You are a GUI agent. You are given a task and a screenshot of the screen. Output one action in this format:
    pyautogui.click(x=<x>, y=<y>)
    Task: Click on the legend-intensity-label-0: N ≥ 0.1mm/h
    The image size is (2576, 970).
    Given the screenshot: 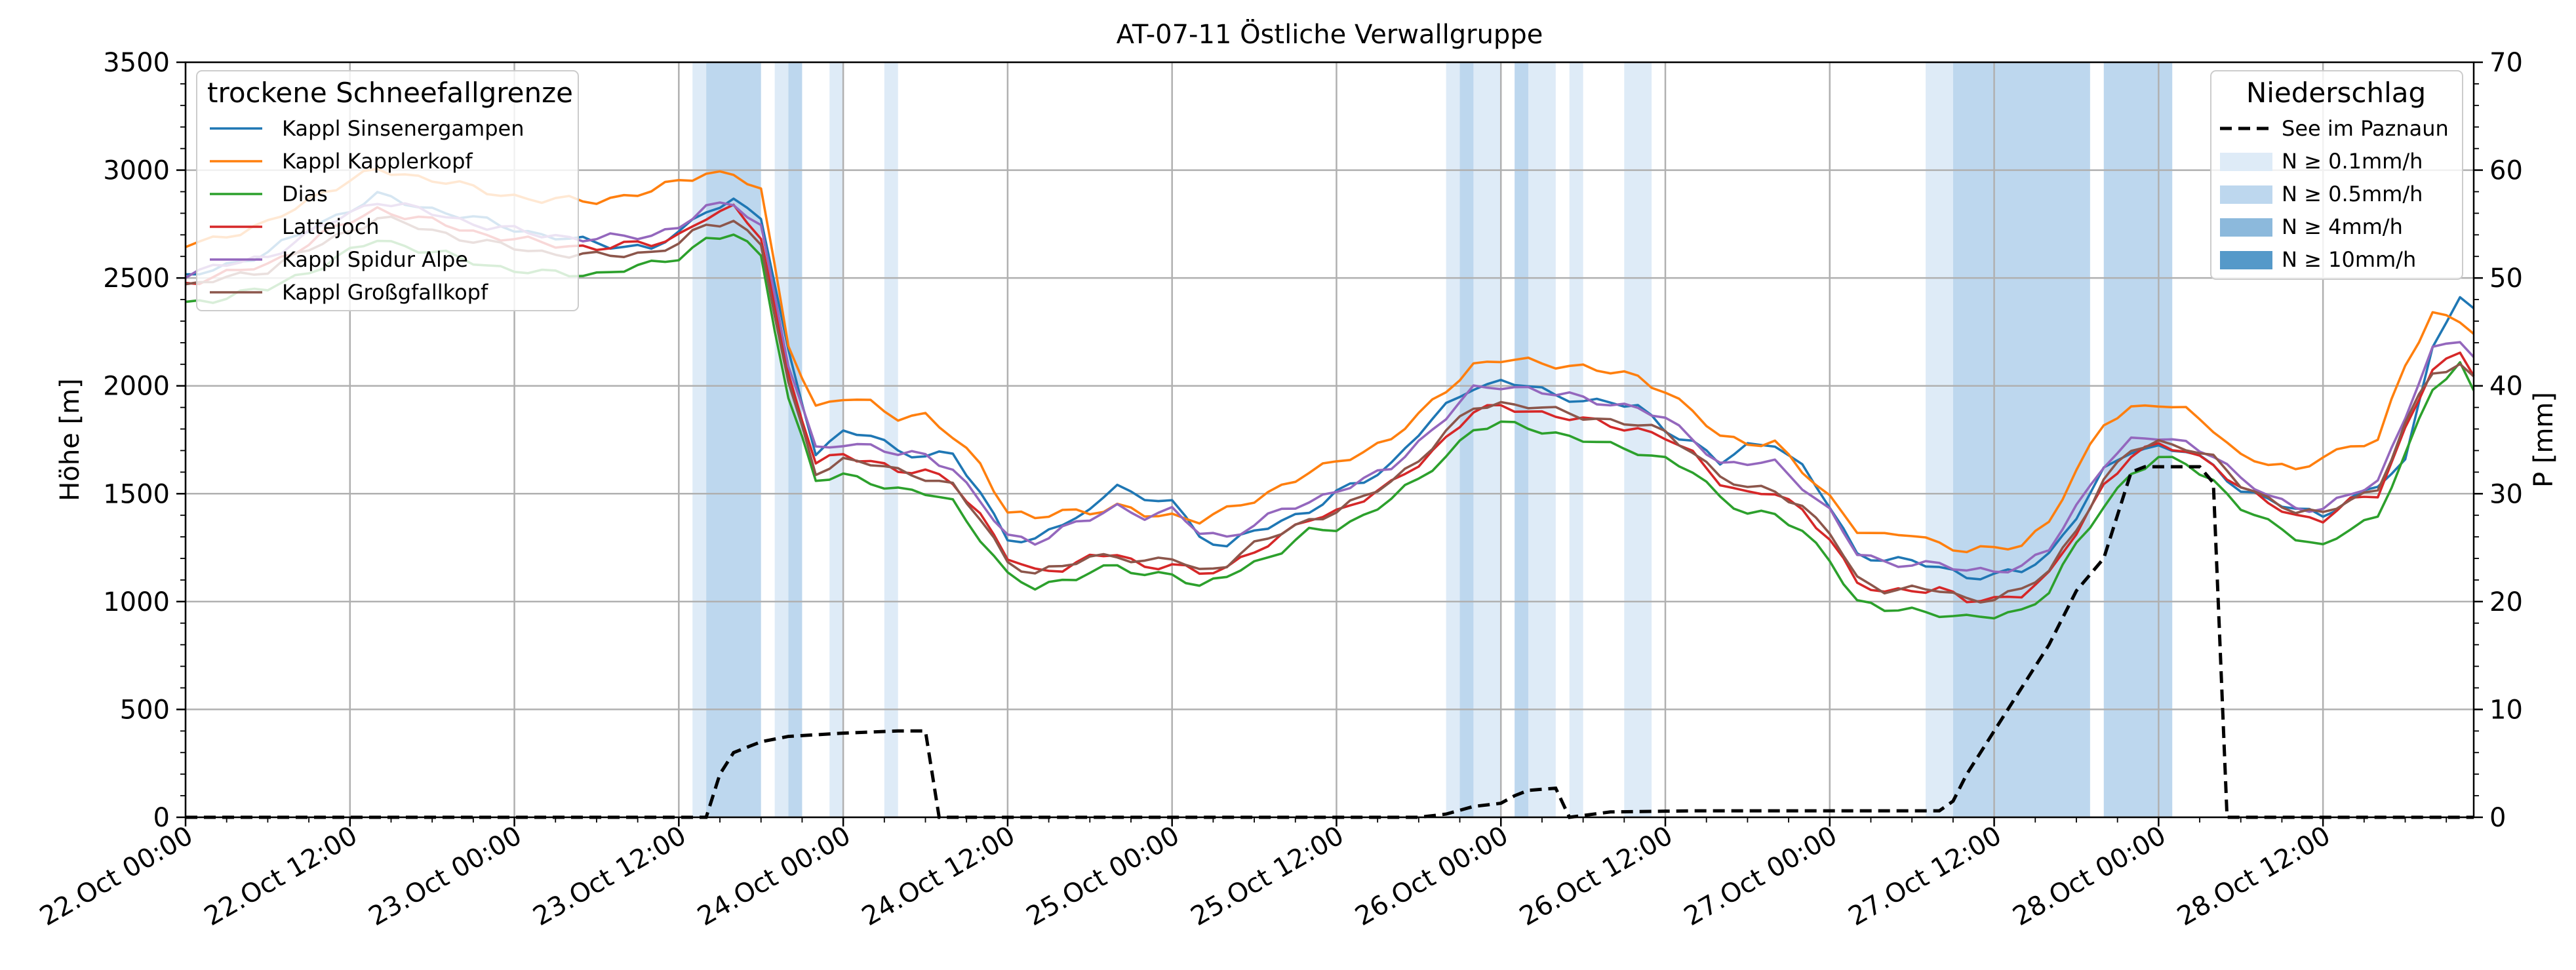 What is the action you would take?
    pyautogui.click(x=2352, y=161)
    